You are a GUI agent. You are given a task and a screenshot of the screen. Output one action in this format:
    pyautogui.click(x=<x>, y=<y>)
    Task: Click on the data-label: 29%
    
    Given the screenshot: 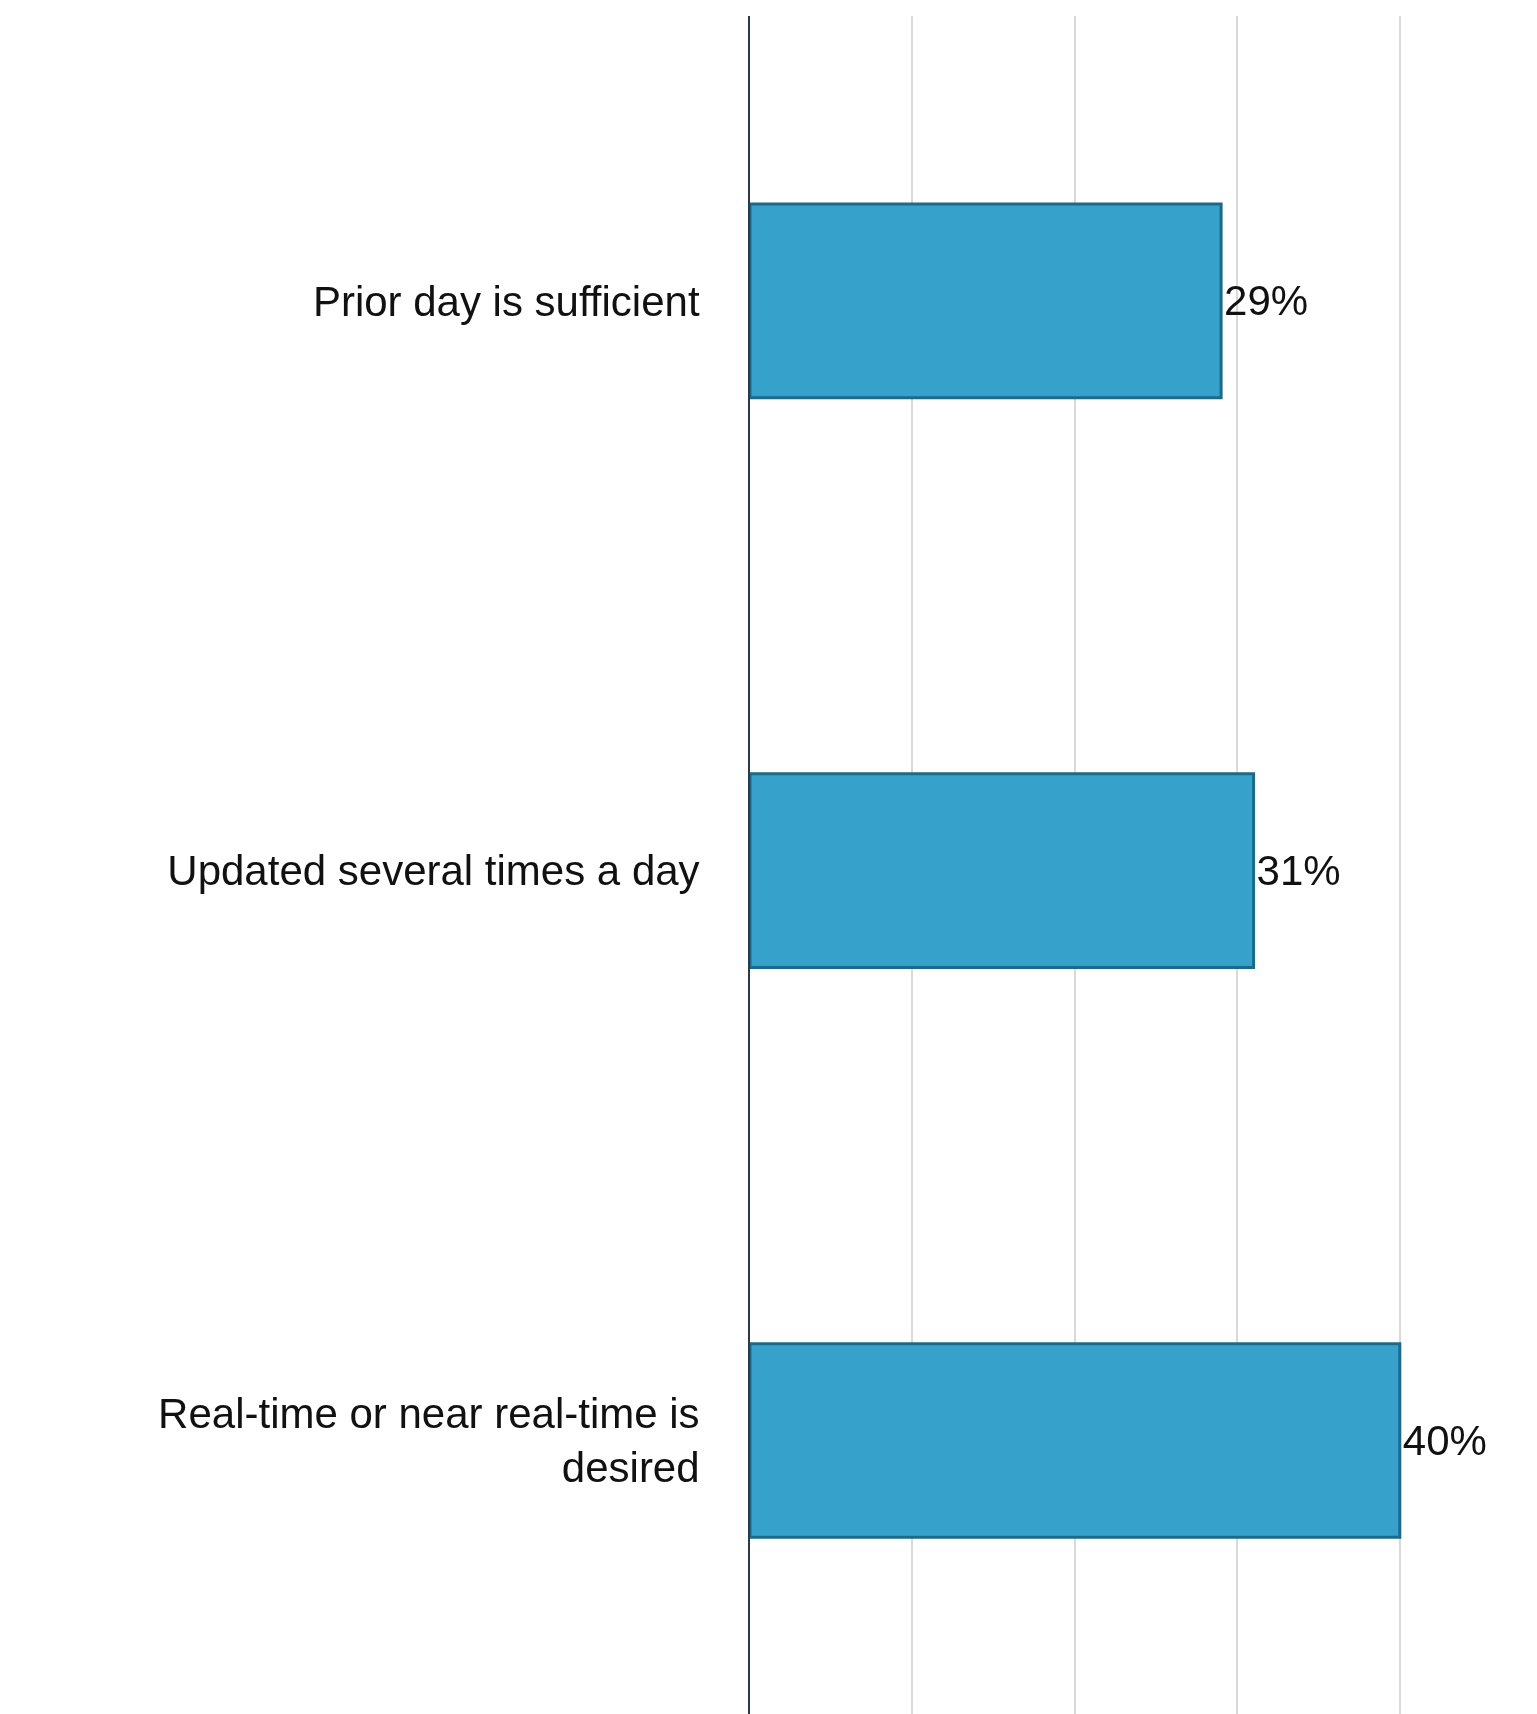 What is the action you would take?
    pyautogui.click(x=1266, y=301)
    